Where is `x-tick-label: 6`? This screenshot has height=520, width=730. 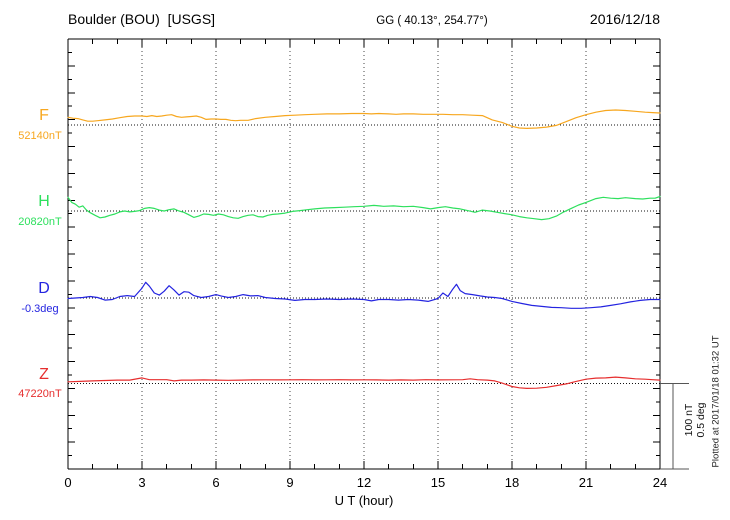 x-tick-label: 6 is located at coordinates (216, 482).